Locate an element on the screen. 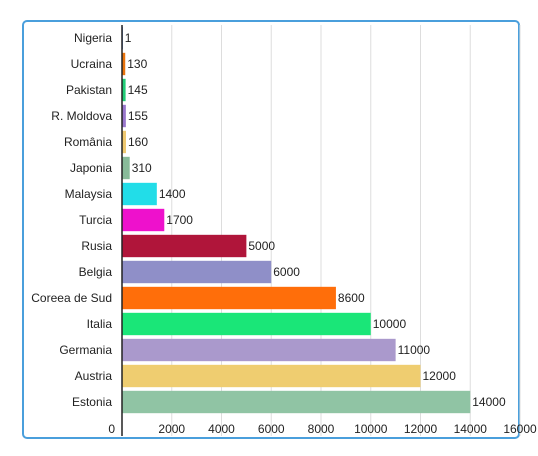  x-tick-labels: 0 2000 4000 6000 8000 10000 12000 14000 16000 is located at coordinates (322, 429).